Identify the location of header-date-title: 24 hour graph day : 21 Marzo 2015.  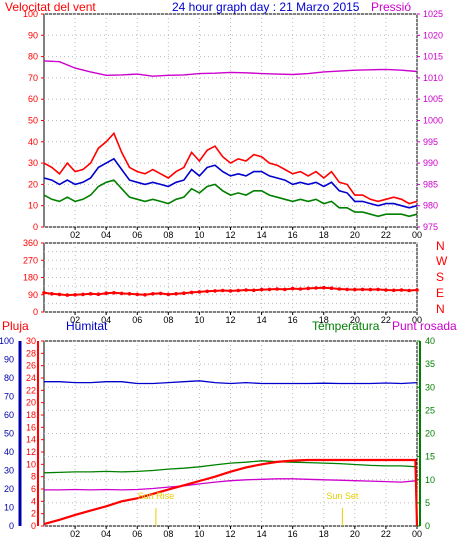
(266, 7).